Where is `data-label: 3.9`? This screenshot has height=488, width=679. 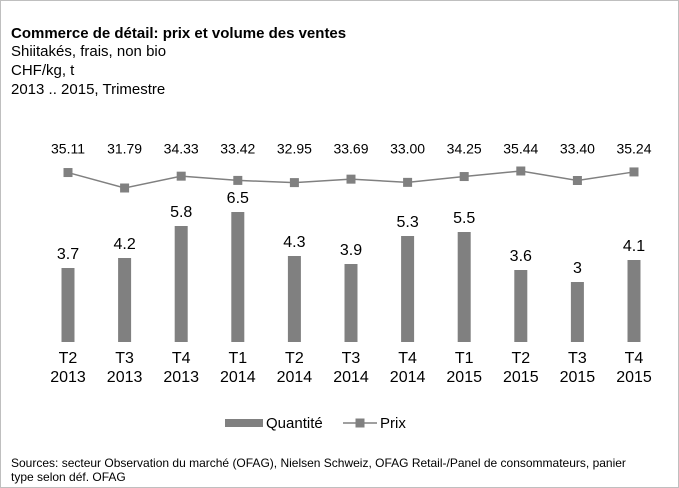
data-label: 3.9 is located at coordinates (351, 250).